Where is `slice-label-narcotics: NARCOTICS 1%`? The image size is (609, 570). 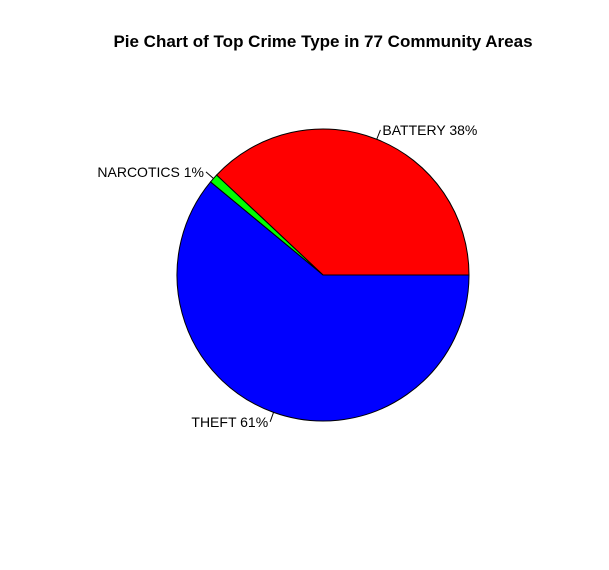
slice-label-narcotics: NARCOTICS 1% is located at coordinates (150, 172).